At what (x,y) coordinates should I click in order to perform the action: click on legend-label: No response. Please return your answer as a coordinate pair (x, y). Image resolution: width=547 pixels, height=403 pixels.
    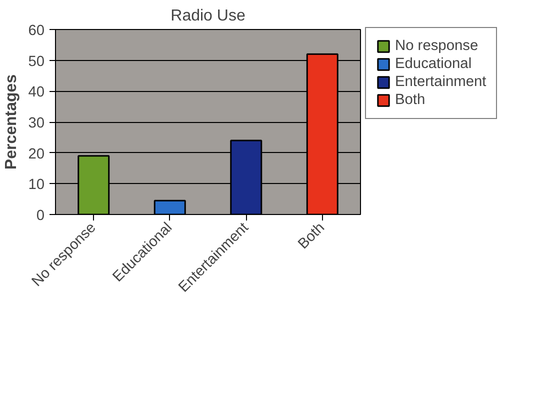
    Looking at the image, I should click on (436, 46).